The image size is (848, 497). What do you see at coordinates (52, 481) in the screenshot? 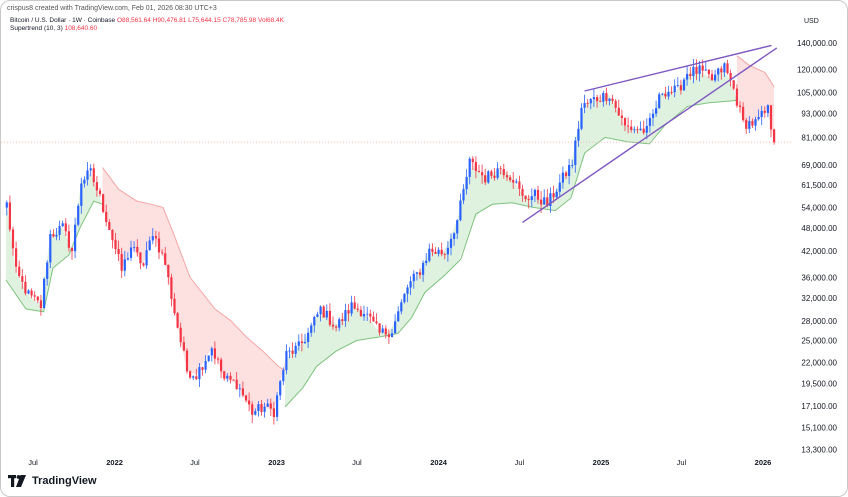
I see `tradingview-logo: TradingView` at bounding box center [52, 481].